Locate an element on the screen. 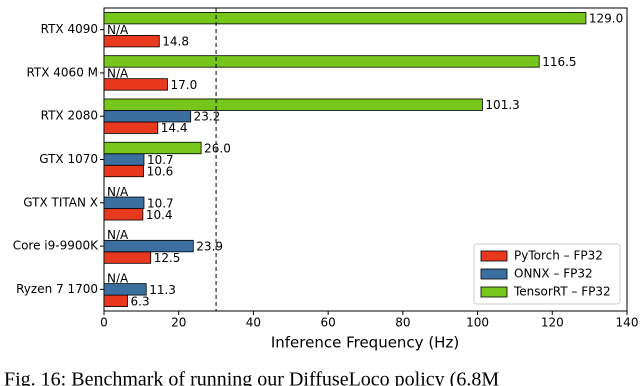  y-tick-label: RTX 4090 is located at coordinates (69, 29).